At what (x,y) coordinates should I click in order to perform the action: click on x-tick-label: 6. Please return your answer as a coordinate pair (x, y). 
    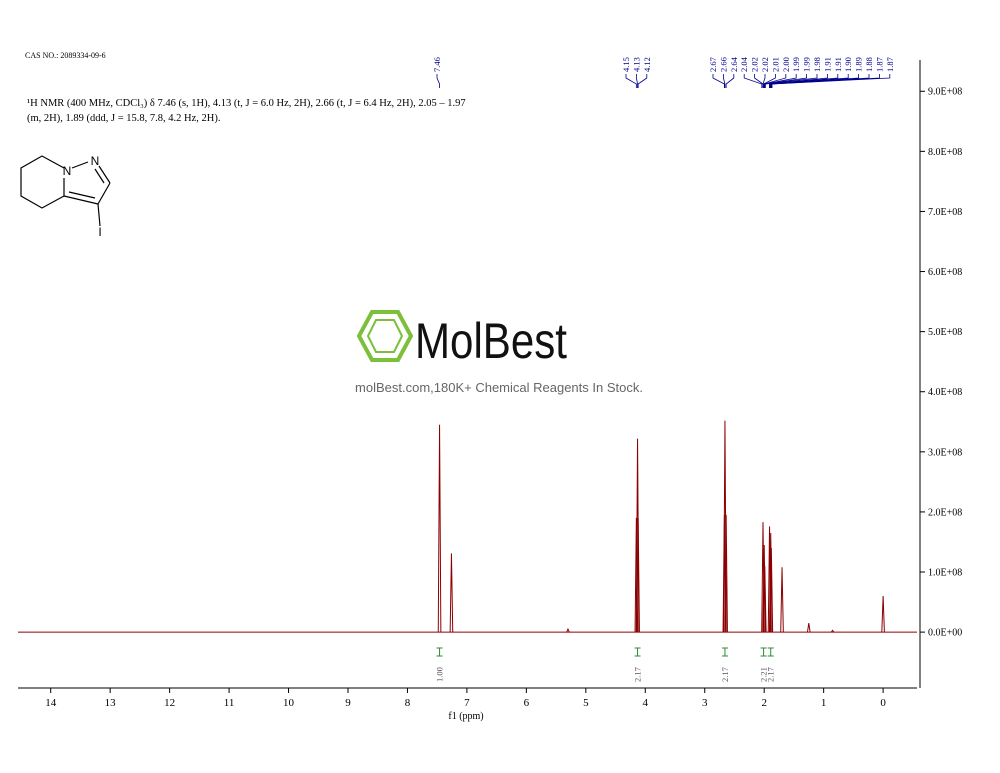
    Looking at the image, I should click on (527, 703).